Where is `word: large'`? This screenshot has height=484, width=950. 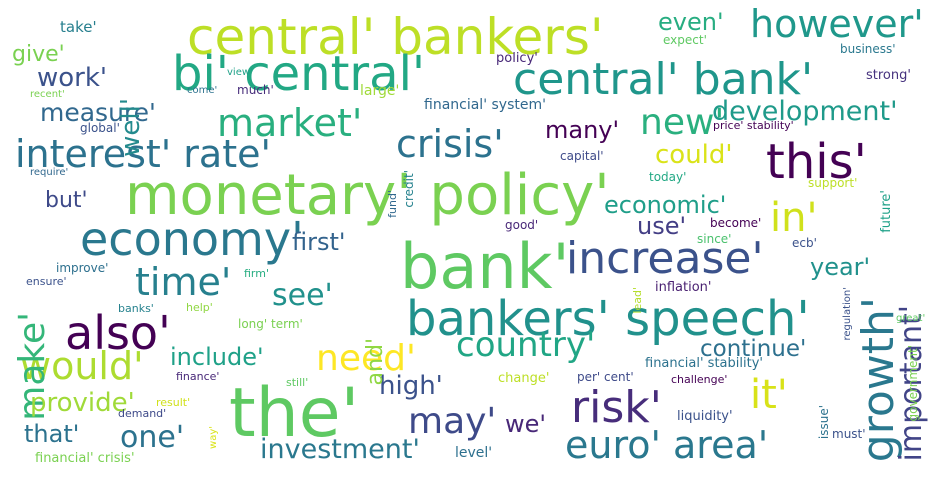
word: large' is located at coordinates (380, 91).